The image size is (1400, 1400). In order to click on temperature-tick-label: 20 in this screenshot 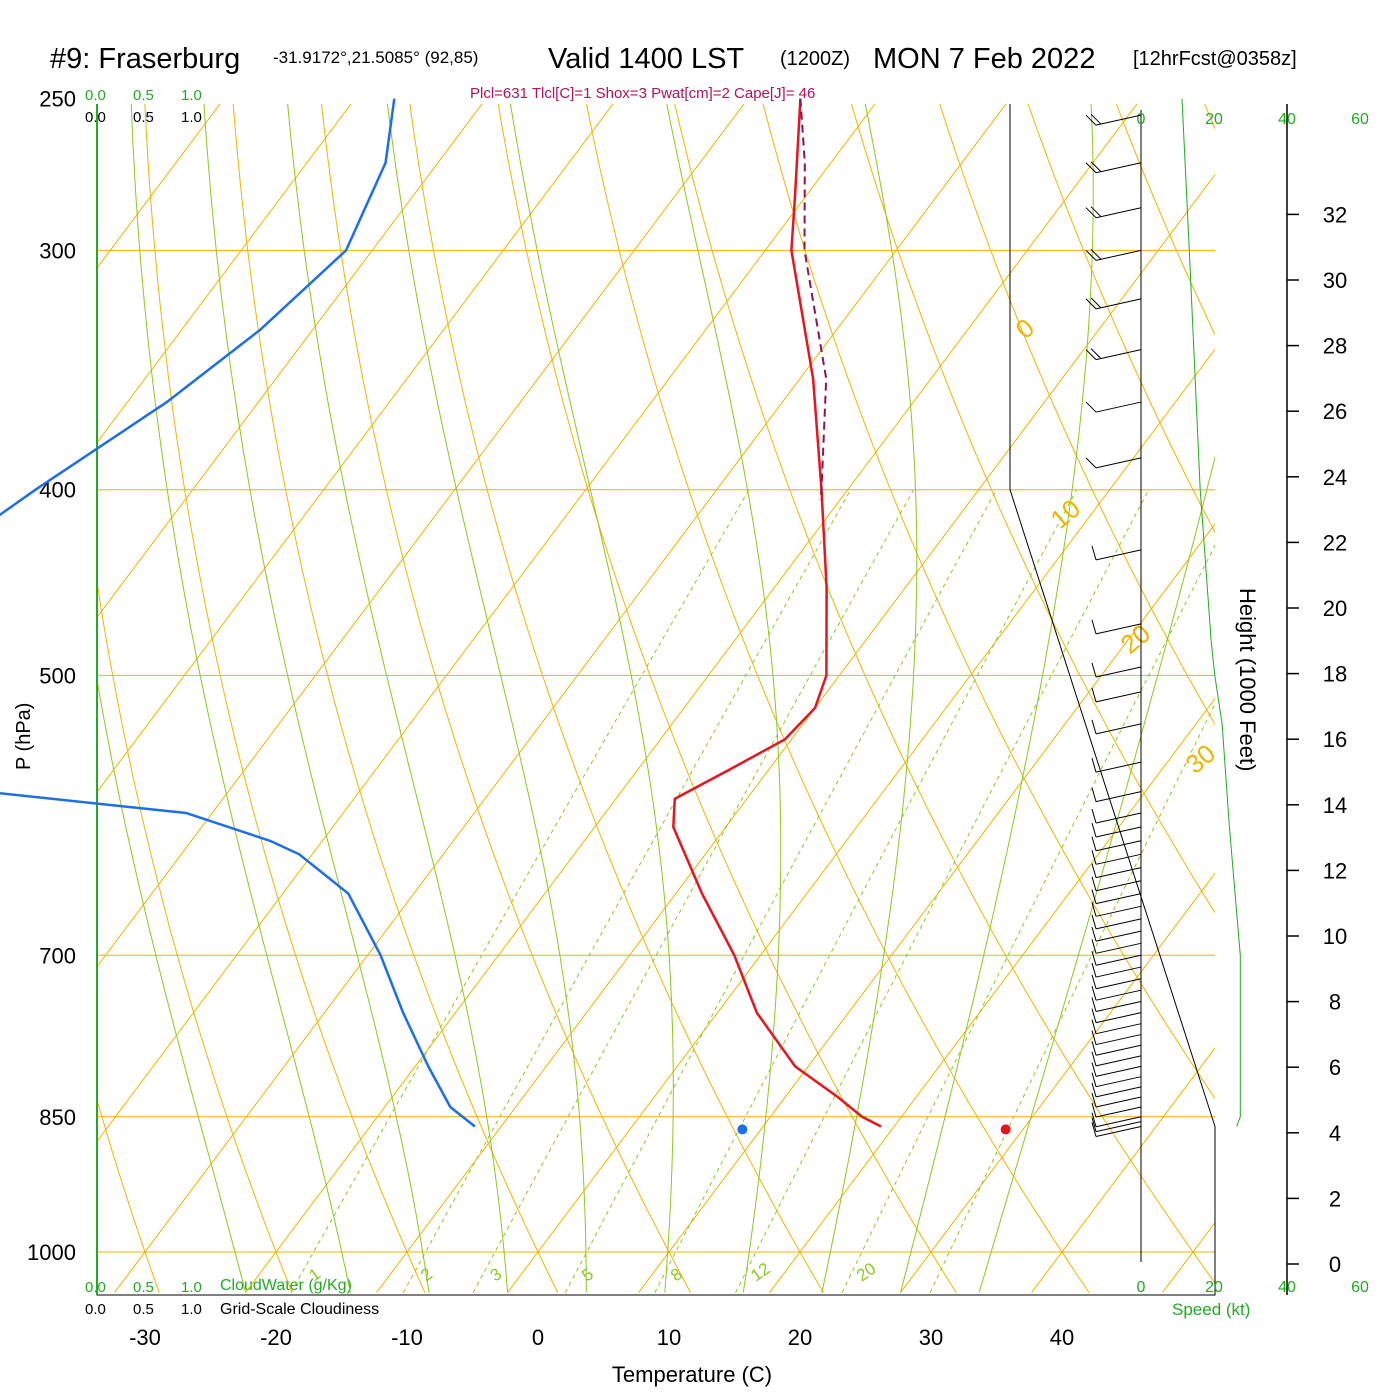, I will do `click(800, 1337)`.